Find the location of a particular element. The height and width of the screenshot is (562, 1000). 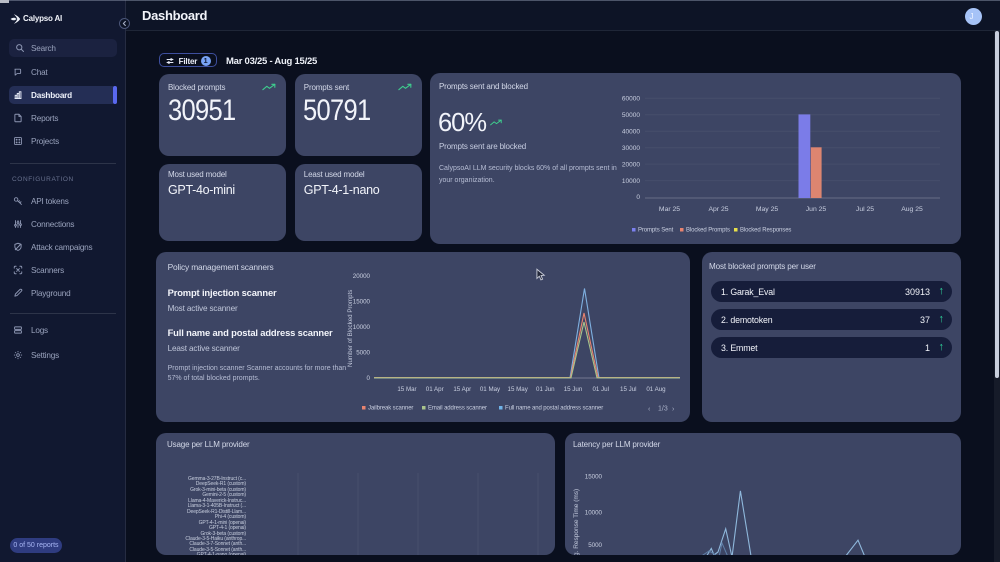

svg-text: 01 Aug is located at coordinates (656, 389).